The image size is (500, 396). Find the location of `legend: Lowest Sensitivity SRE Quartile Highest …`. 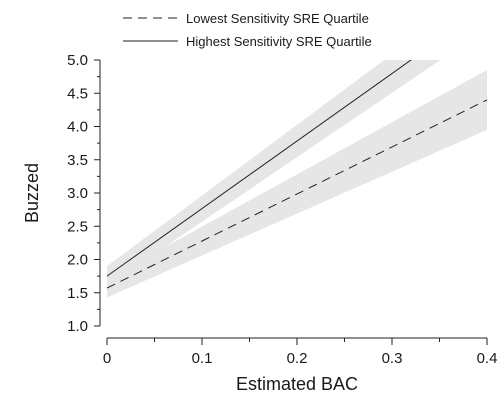

legend: Lowest Sensitivity SRE Quartile Highest … is located at coordinates (247, 30).